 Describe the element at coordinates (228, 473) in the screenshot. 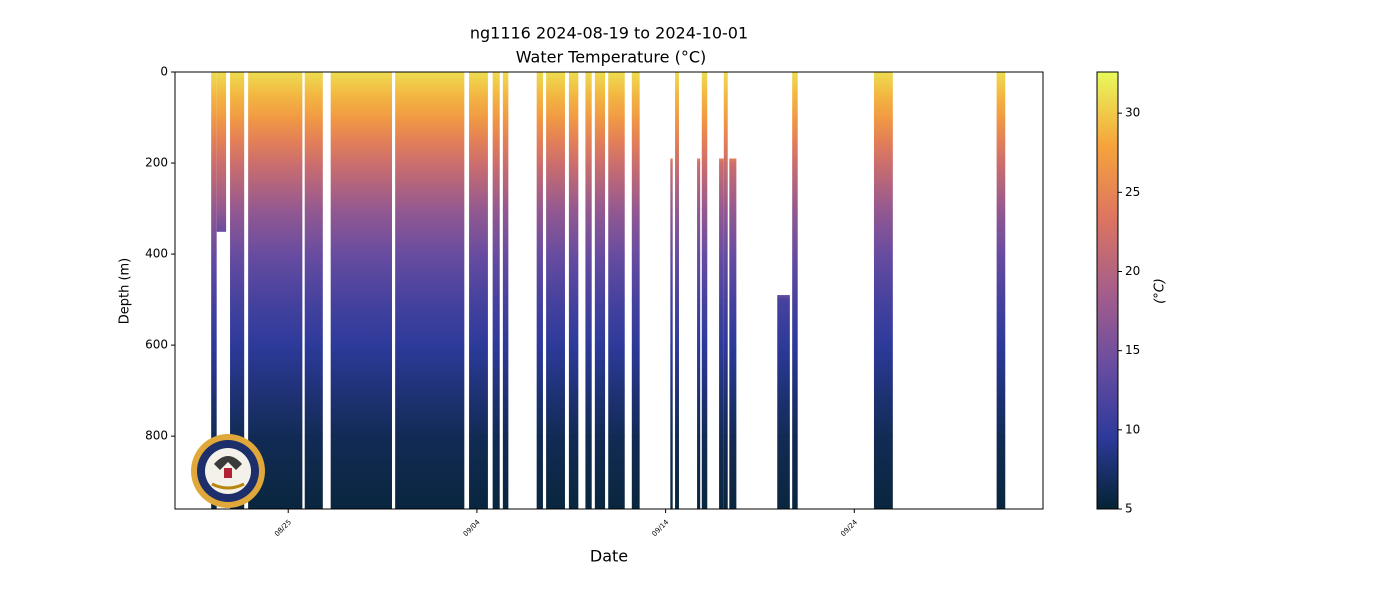

I see `logo-shield` at that location.